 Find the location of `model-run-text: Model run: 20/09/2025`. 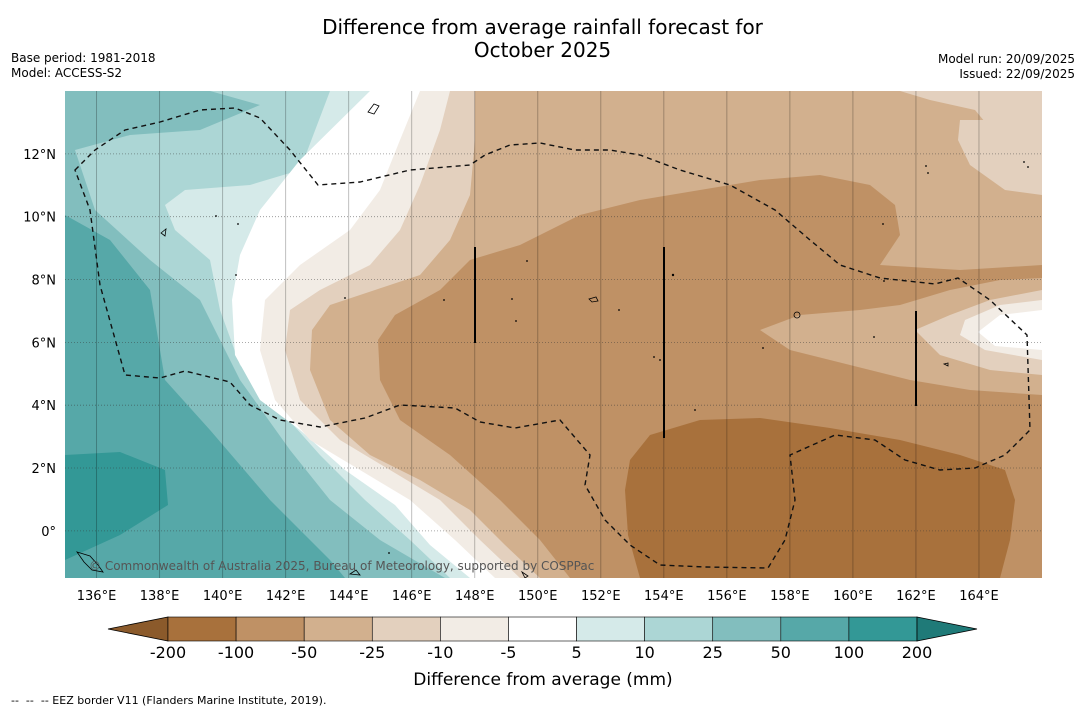

model-run-text: Model run: 20/09/2025 is located at coordinates (1006, 59).